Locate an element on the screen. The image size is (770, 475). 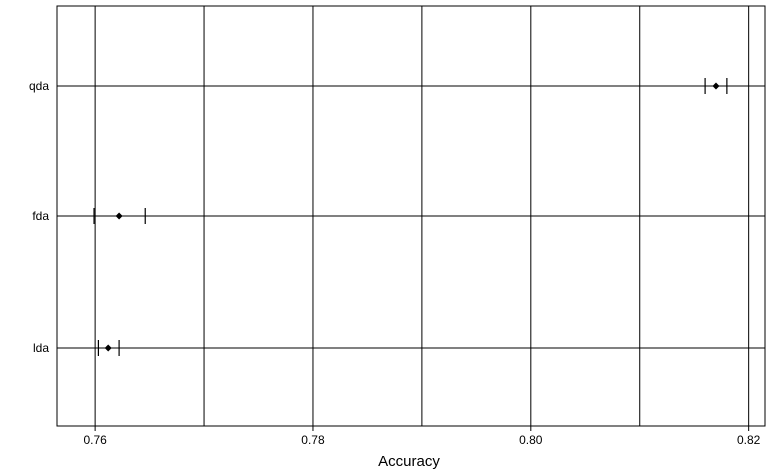
y-tick-label-qda: qda is located at coordinates (39, 86).